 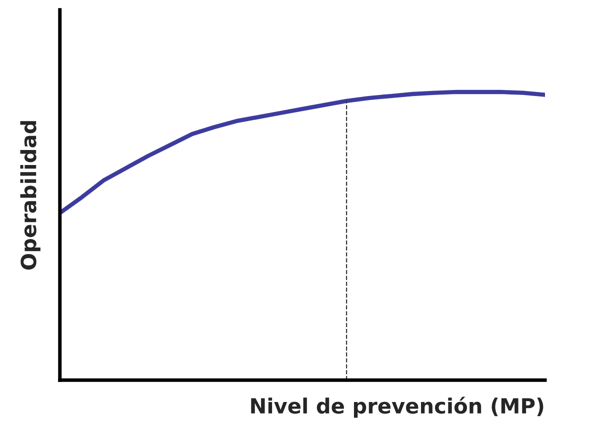 I want to click on y-axis-title: Operabilidad, so click(x=30, y=195).